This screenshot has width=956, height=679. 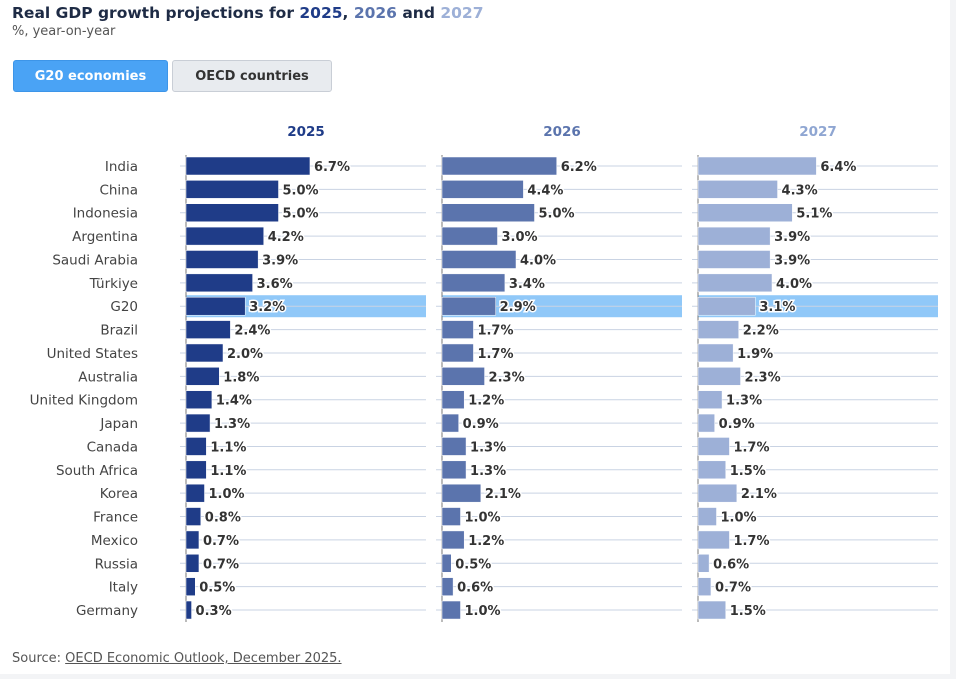 What do you see at coordinates (713, 446) in the screenshot?
I see `bar-2027-Canada` at bounding box center [713, 446].